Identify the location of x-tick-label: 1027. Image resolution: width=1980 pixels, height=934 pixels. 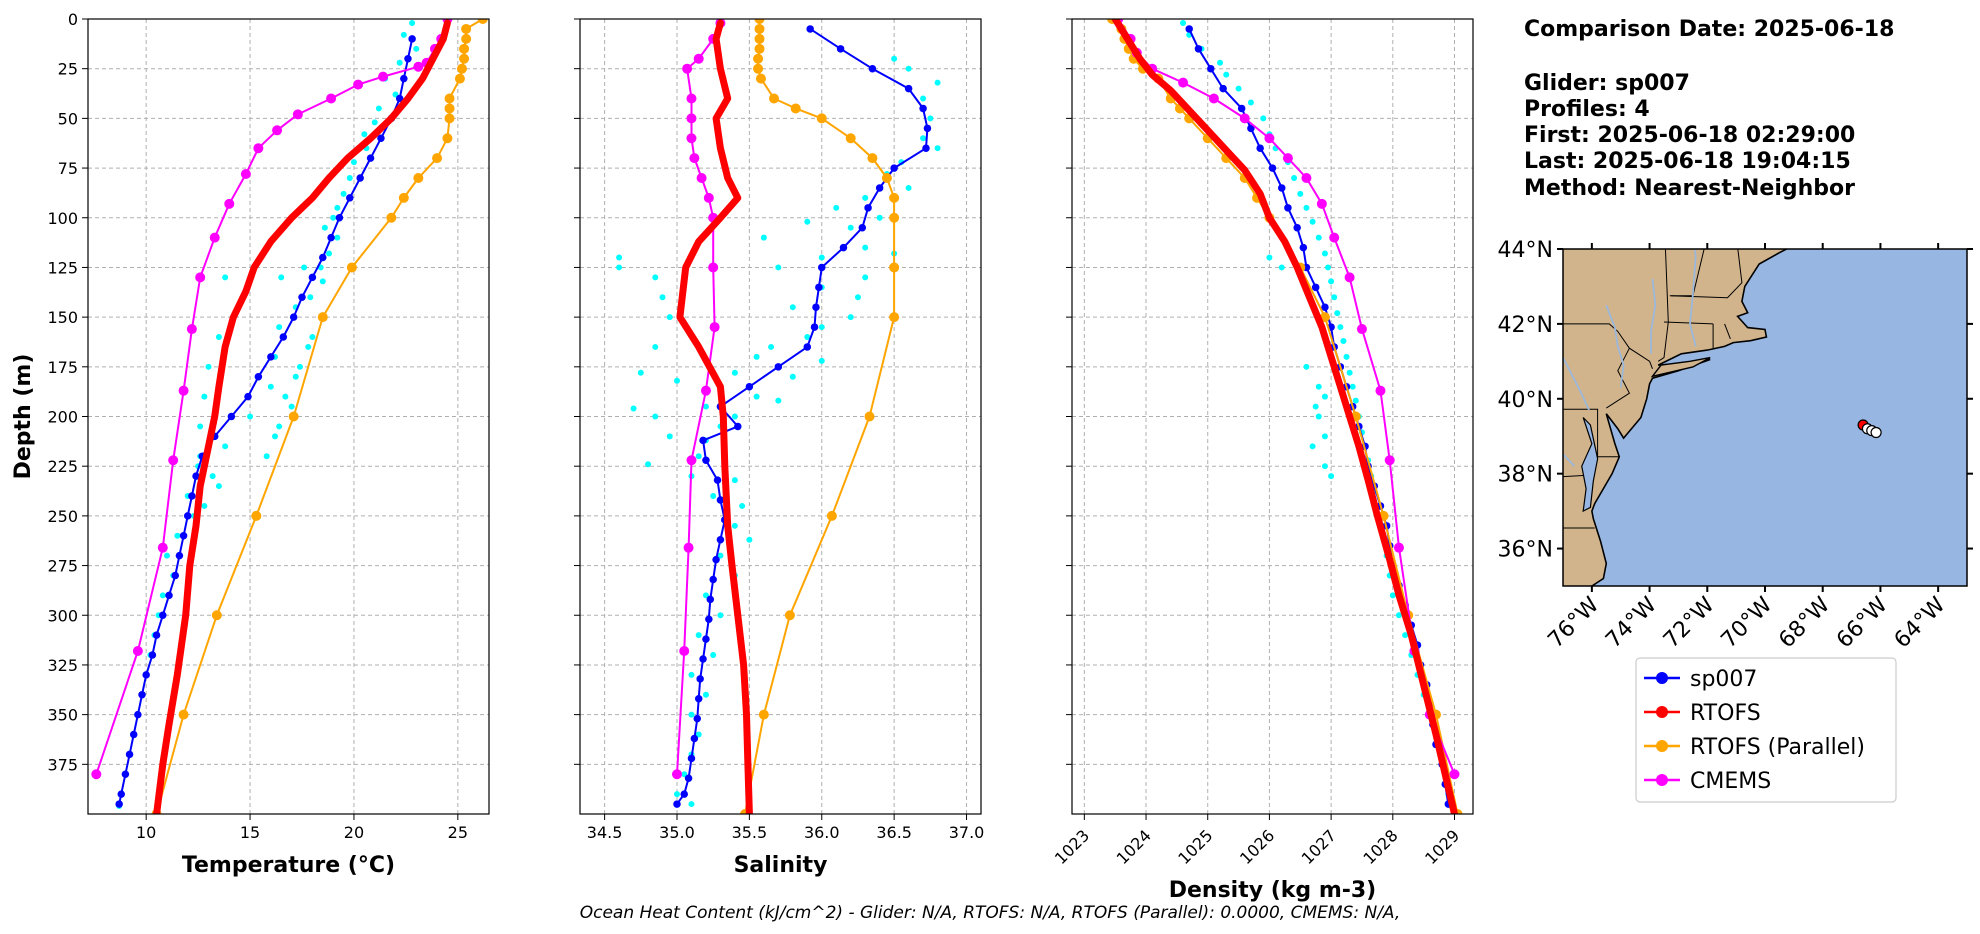
(1319, 847).